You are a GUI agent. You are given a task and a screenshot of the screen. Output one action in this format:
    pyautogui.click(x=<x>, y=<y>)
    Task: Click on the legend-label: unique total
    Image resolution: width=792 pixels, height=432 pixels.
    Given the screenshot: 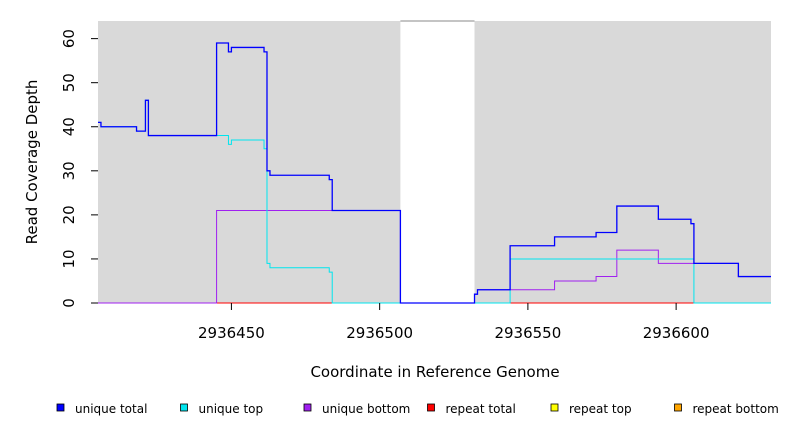 What is the action you would take?
    pyautogui.click(x=111, y=409)
    